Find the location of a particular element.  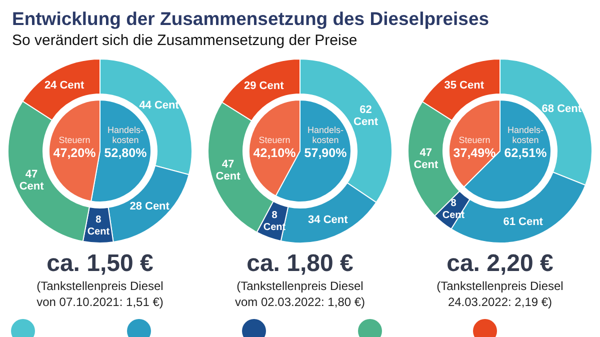

data-label: 62 Cent is located at coordinates (366, 116).